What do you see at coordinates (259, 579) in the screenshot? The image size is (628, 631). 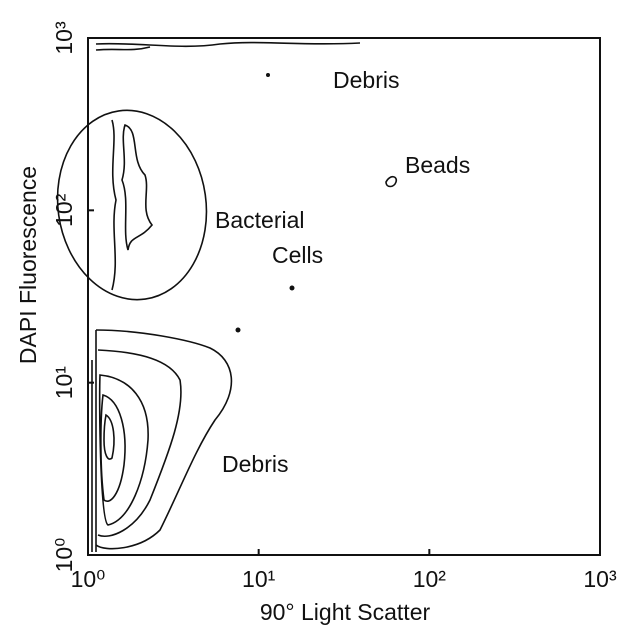 I see `x-tick-label: 10¹` at bounding box center [259, 579].